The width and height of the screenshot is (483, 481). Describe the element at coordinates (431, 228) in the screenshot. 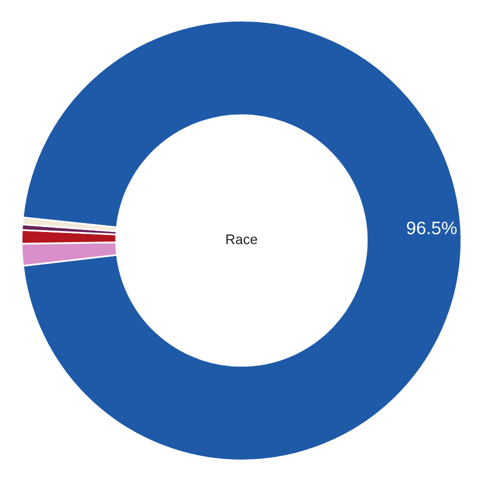

I see `data-label: 96.5%` at that location.